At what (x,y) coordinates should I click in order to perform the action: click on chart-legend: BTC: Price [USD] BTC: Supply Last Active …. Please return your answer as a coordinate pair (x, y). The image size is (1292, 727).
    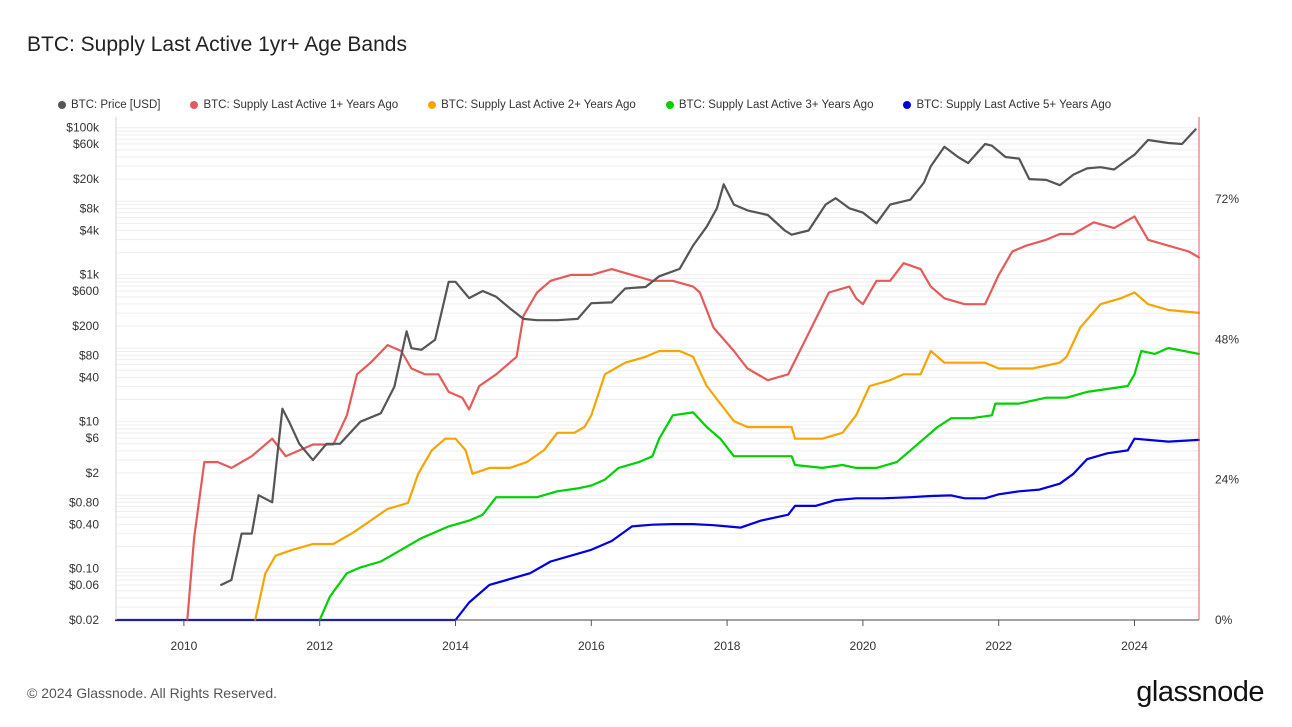
    Looking at the image, I should click on (599, 105).